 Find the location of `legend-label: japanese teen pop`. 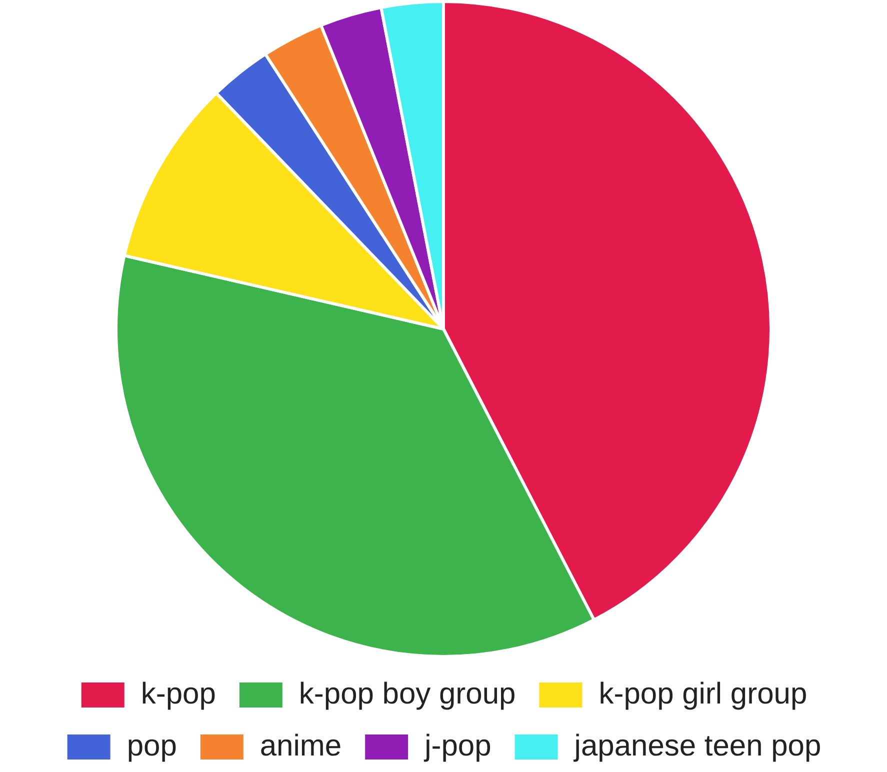

legend-label: japanese teen pop is located at coordinates (697, 745).